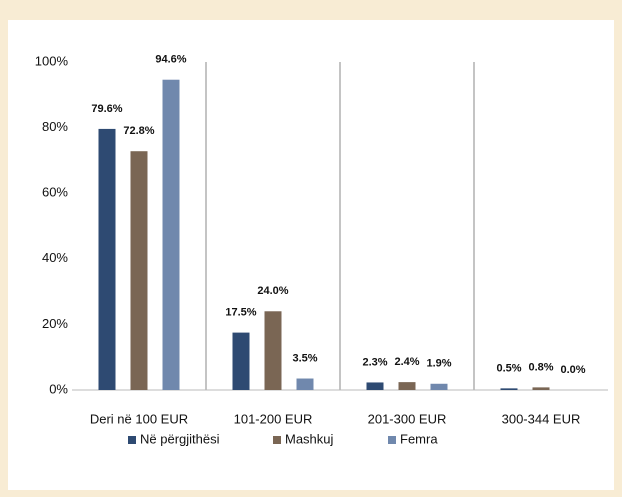 This screenshot has width=622, height=497. What do you see at coordinates (180, 438) in the screenshot?
I see `legend-label: Në përgjithësi` at bounding box center [180, 438].